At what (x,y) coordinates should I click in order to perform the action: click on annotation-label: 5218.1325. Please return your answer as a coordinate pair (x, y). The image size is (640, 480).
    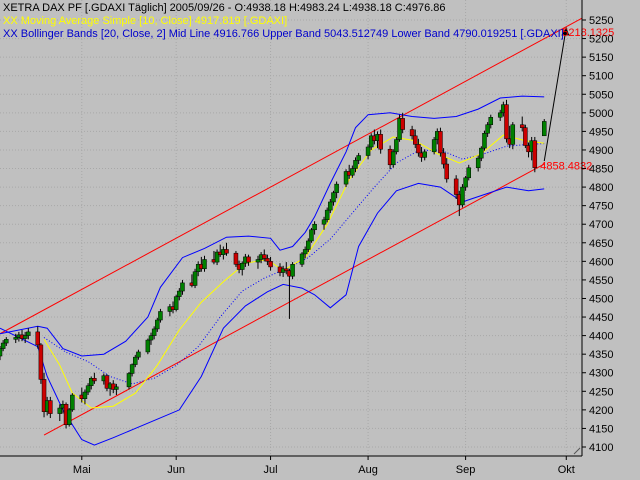
    Looking at the image, I should click on (588, 33).